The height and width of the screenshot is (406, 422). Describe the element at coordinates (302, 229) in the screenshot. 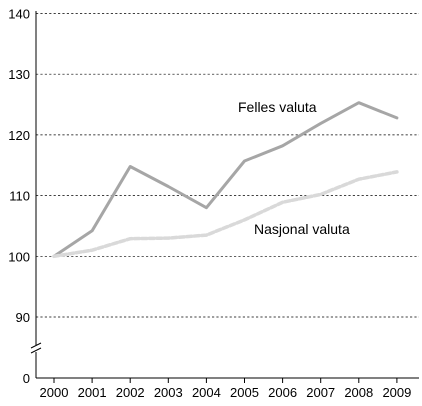

I see `series-label-nasjonal-valuta: Nasjonal valuta` at that location.